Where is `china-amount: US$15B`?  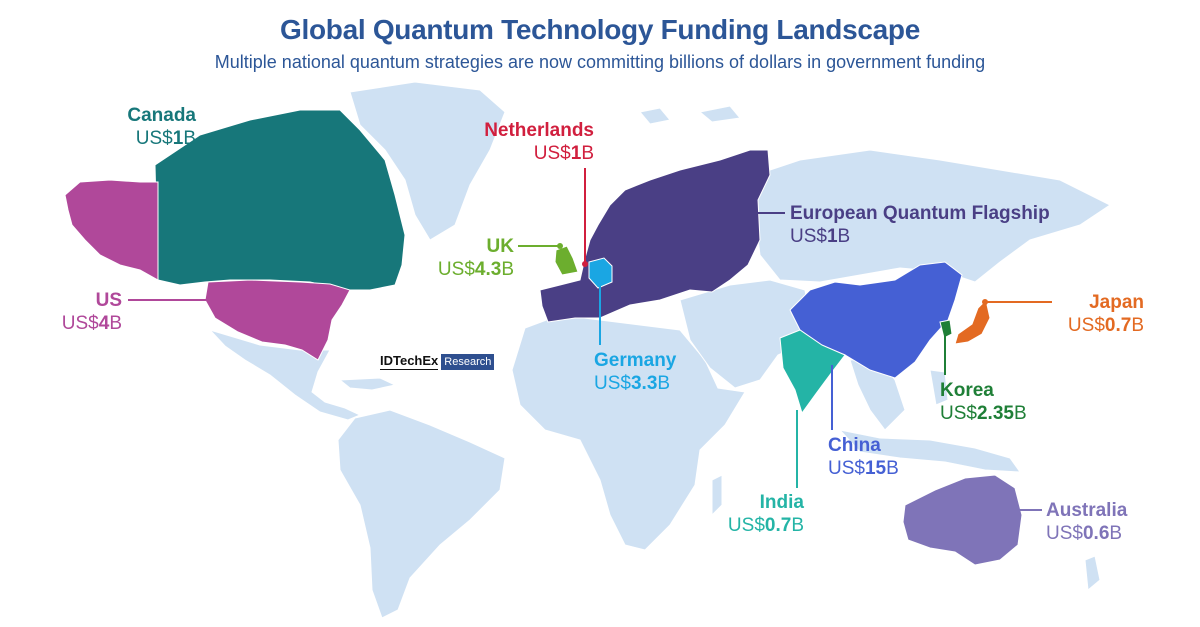 china-amount: US$15B is located at coordinates (863, 468).